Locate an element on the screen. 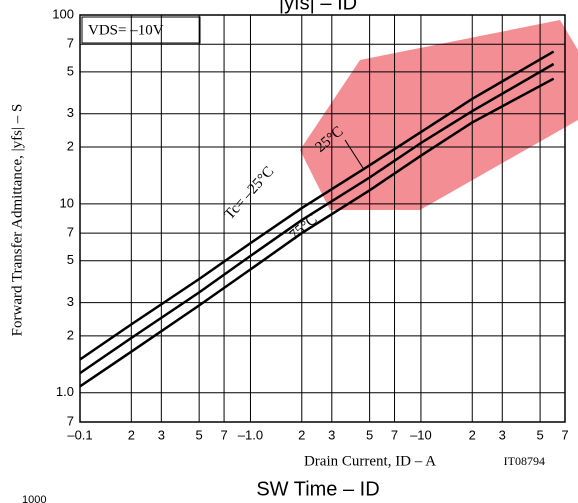 The image size is (578, 503). annotation-arrow is located at coordinates (354, 154).